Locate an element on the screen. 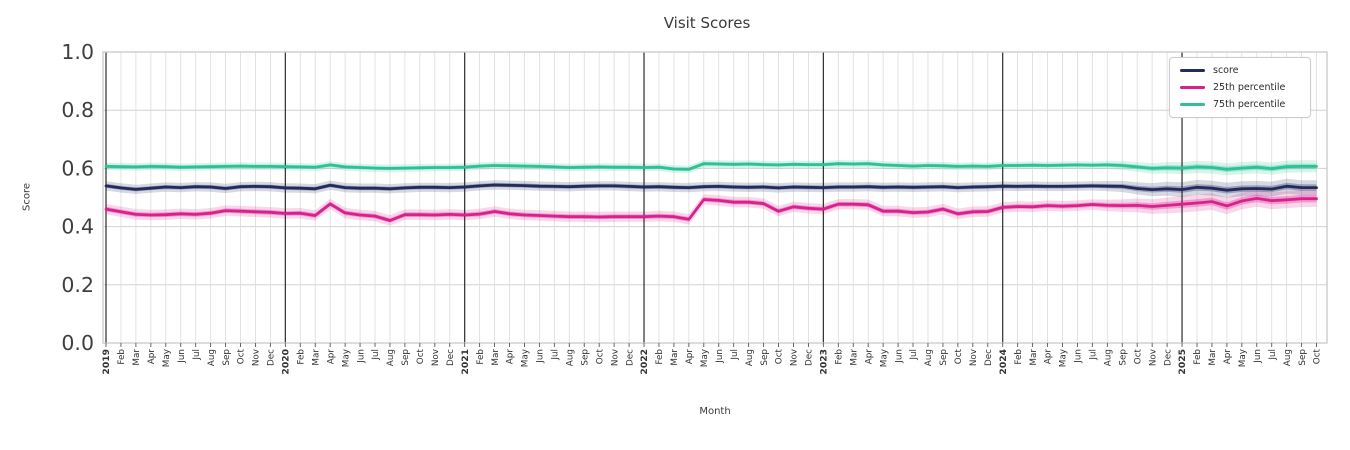  y-tick-label: 1.0 is located at coordinates (77, 52).